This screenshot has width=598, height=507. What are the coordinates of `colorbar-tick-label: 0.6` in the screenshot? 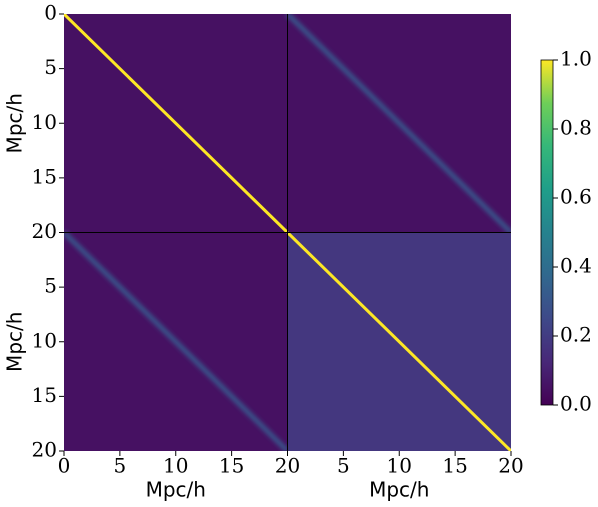 It's located at (576, 197).